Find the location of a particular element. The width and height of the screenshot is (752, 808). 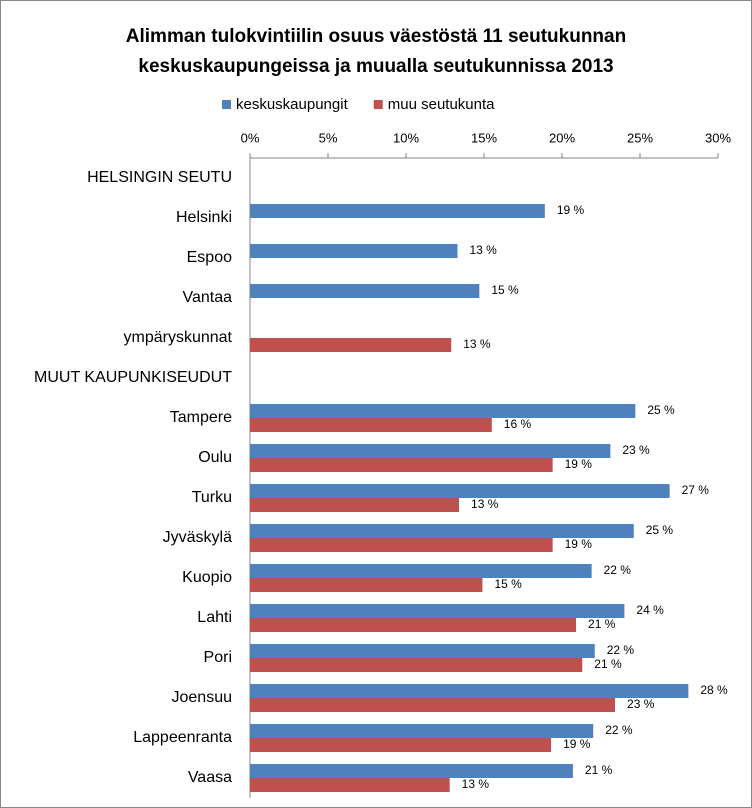

y-tick-label: Oulu is located at coordinates (215, 457).